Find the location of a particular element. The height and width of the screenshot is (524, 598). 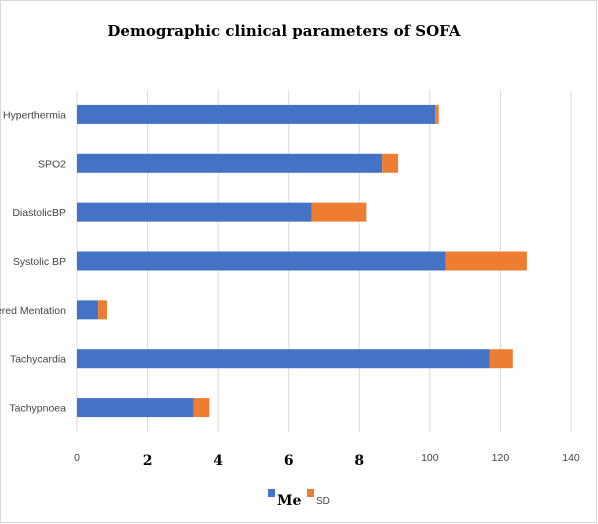

x-tick-label: 120 is located at coordinates (501, 458).